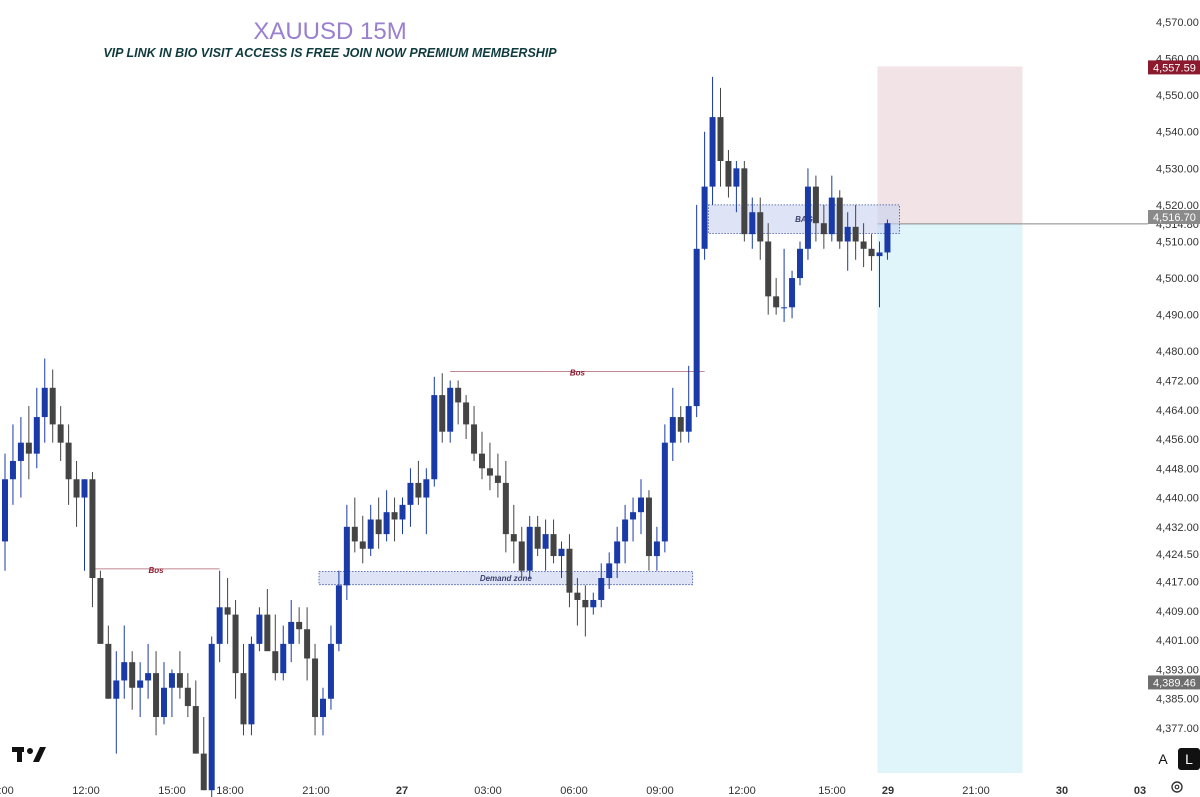  What do you see at coordinates (1189, 759) in the screenshot?
I see `log-scale-button: L` at bounding box center [1189, 759].